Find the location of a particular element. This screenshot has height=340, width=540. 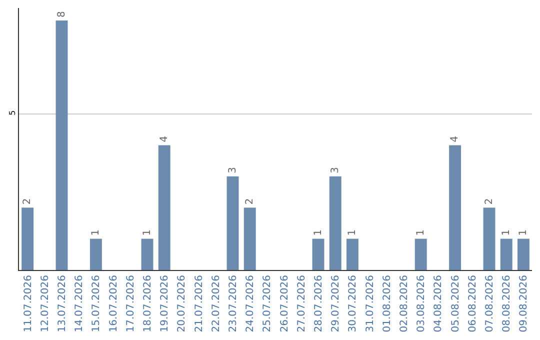

x-tick-label: 21.07.2026 is located at coordinates (199, 303).